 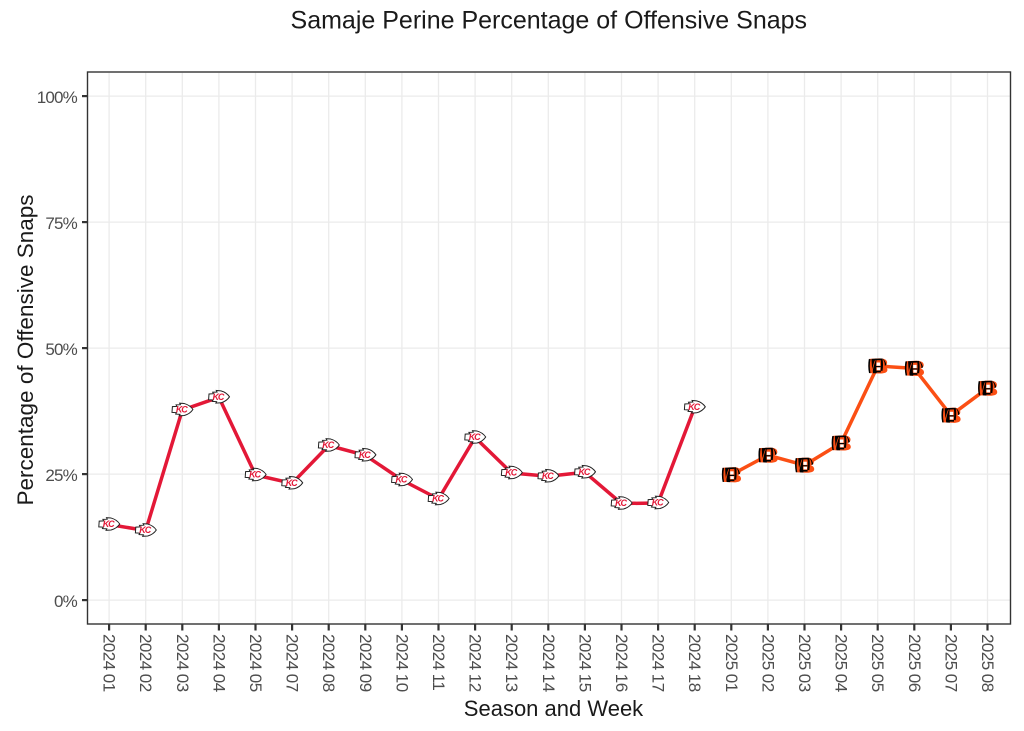 What do you see at coordinates (987, 663) in the screenshot?
I see `svg-text: 2025 08` at bounding box center [987, 663].